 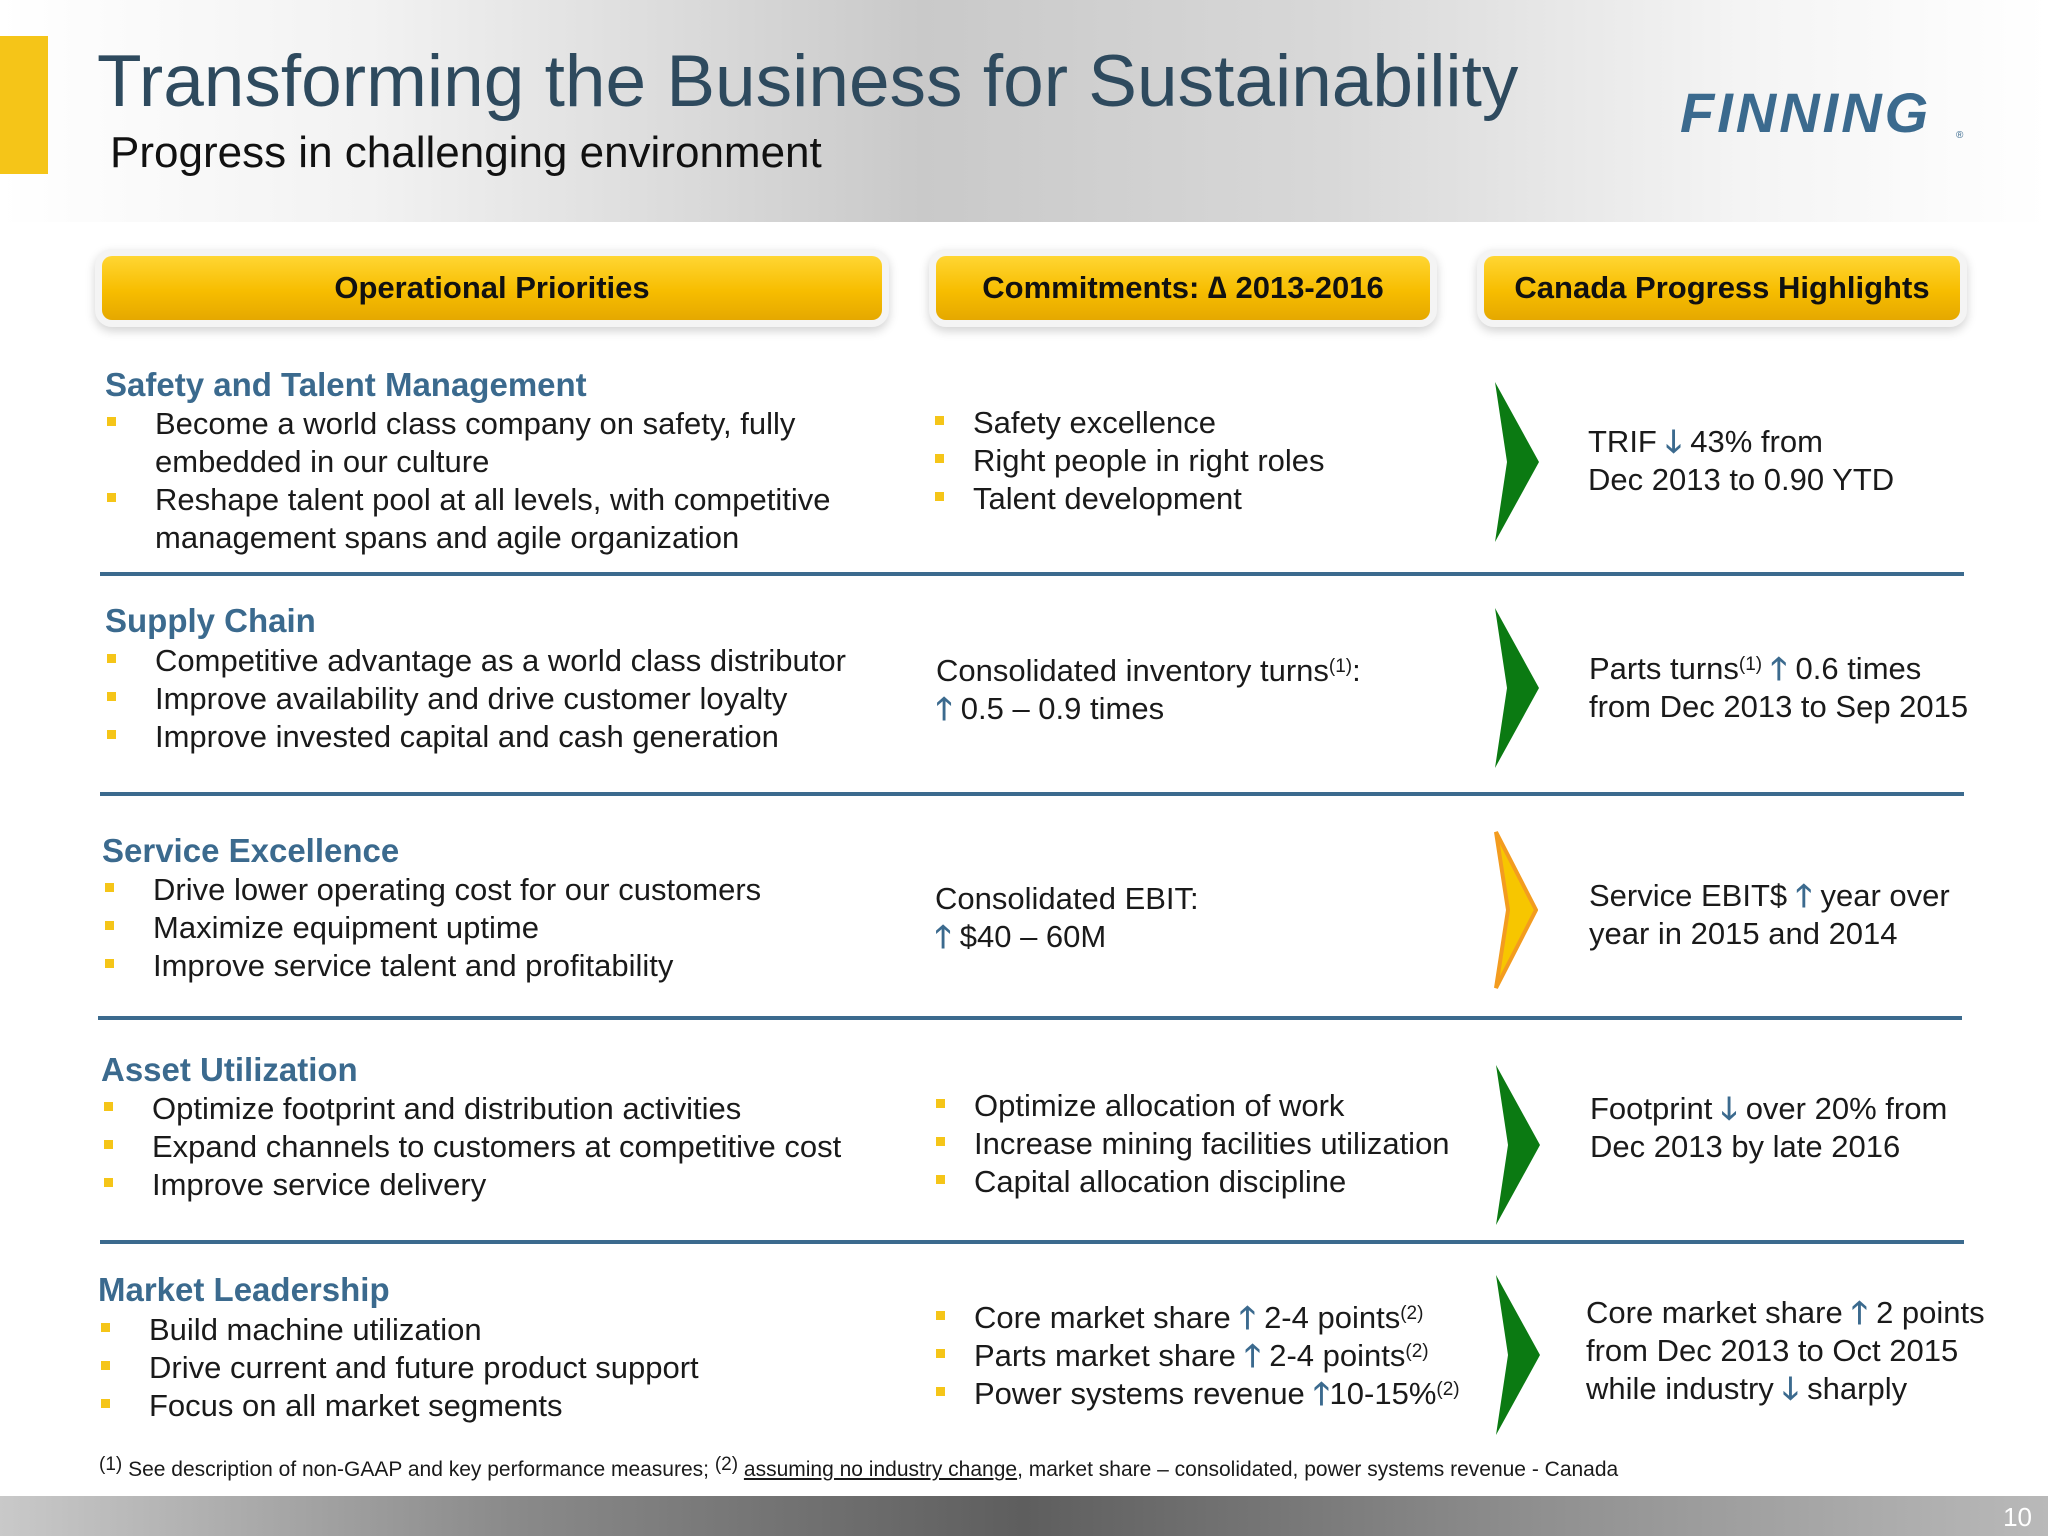 What do you see at coordinates (504, 1185) in the screenshot?
I see `list-item: Improve service delivery` at bounding box center [504, 1185].